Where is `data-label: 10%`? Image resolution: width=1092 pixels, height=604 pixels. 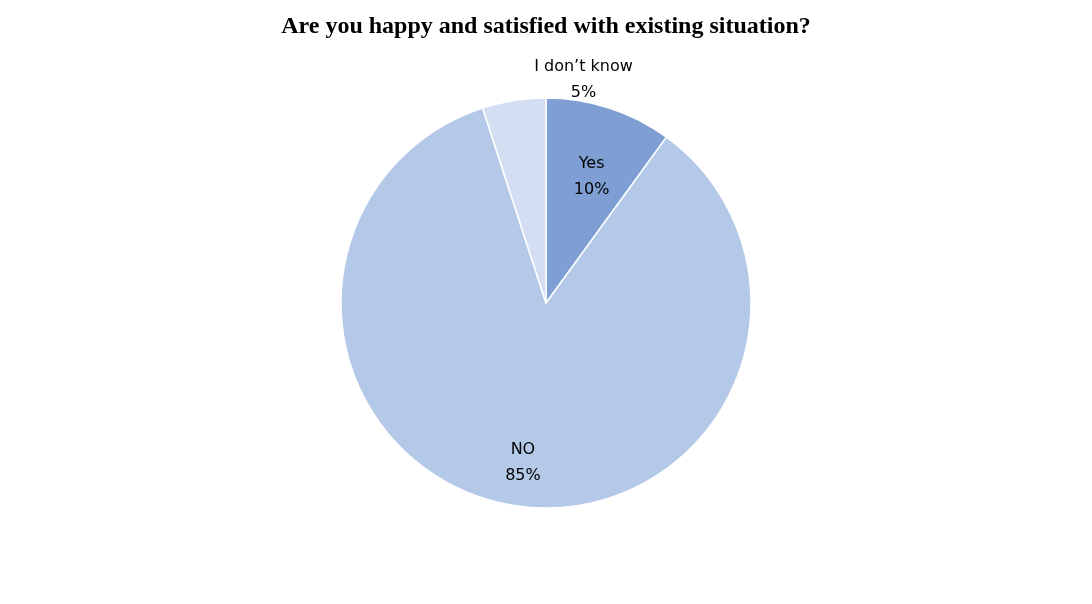 data-label: 10% is located at coordinates (591, 188).